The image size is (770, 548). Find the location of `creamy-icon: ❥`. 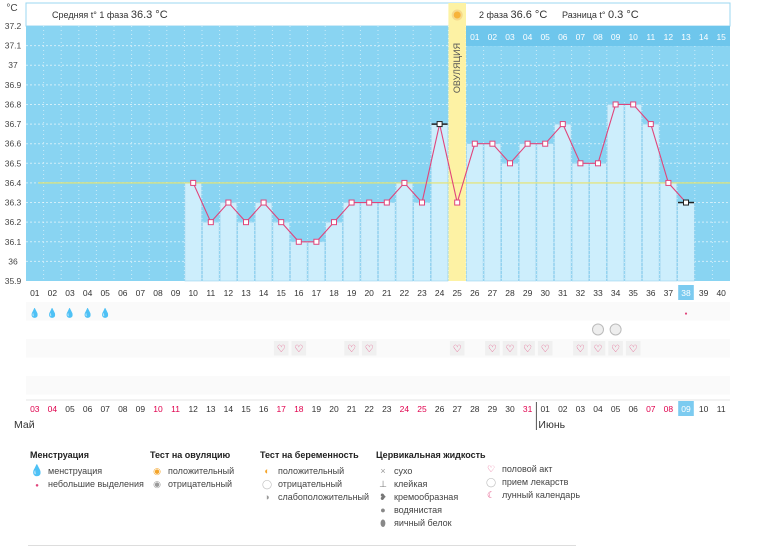

creamy-icon: ❥ is located at coordinates (383, 497).